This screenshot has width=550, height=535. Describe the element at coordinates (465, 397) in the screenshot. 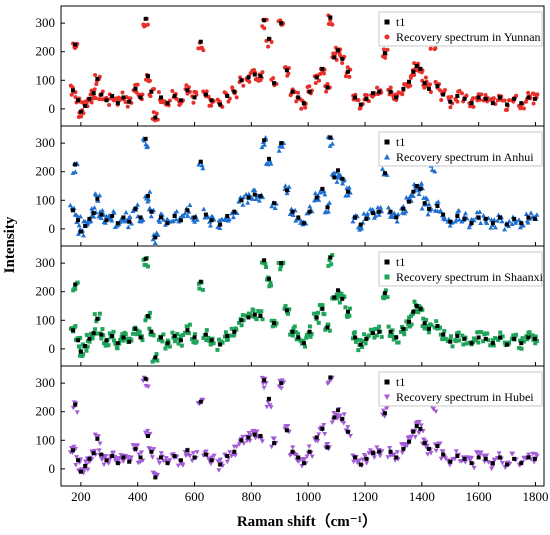

I see `legend-series-label: Recovery spectrum in Hubei` at that location.